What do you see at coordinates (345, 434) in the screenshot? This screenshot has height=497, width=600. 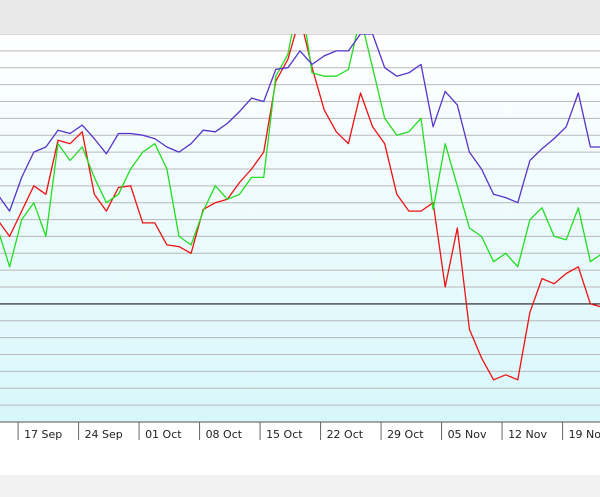 I see `x-tick-label: 22 Oct` at bounding box center [345, 434].